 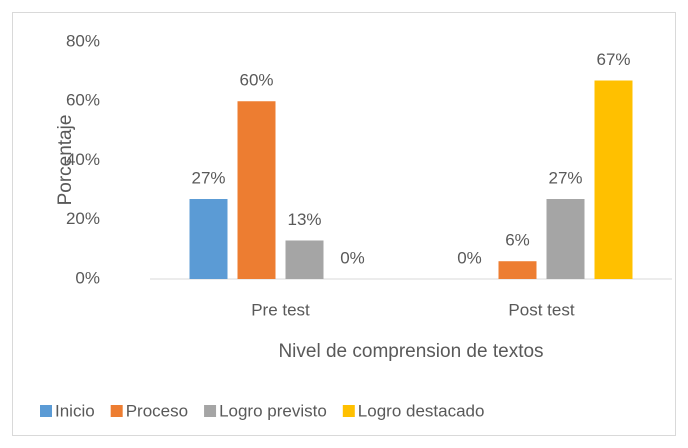 What do you see at coordinates (541, 309) in the screenshot?
I see `x-tick-label: Post test` at bounding box center [541, 309].